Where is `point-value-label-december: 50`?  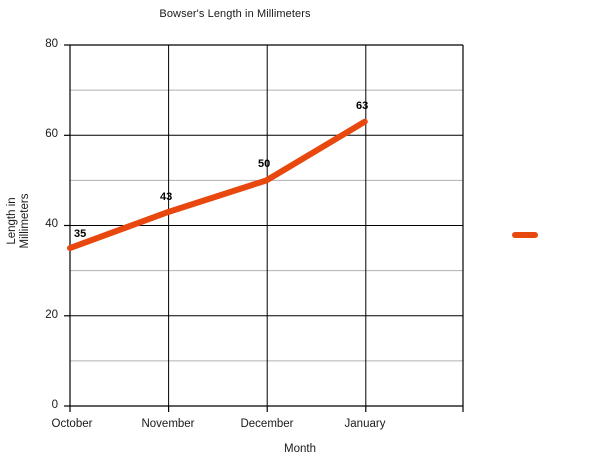 point-value-label-december: 50 is located at coordinates (264, 164).